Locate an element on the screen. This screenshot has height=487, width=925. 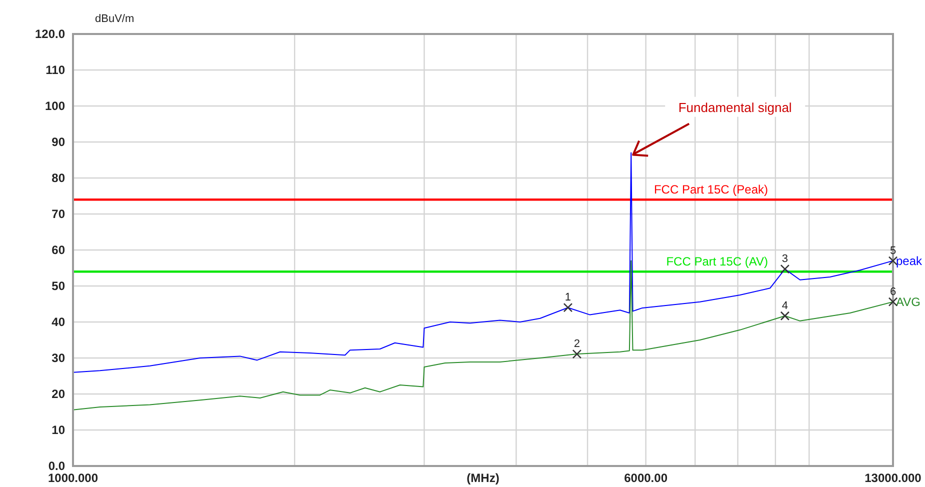
y-tick-label: 40 is located at coordinates (59, 322).